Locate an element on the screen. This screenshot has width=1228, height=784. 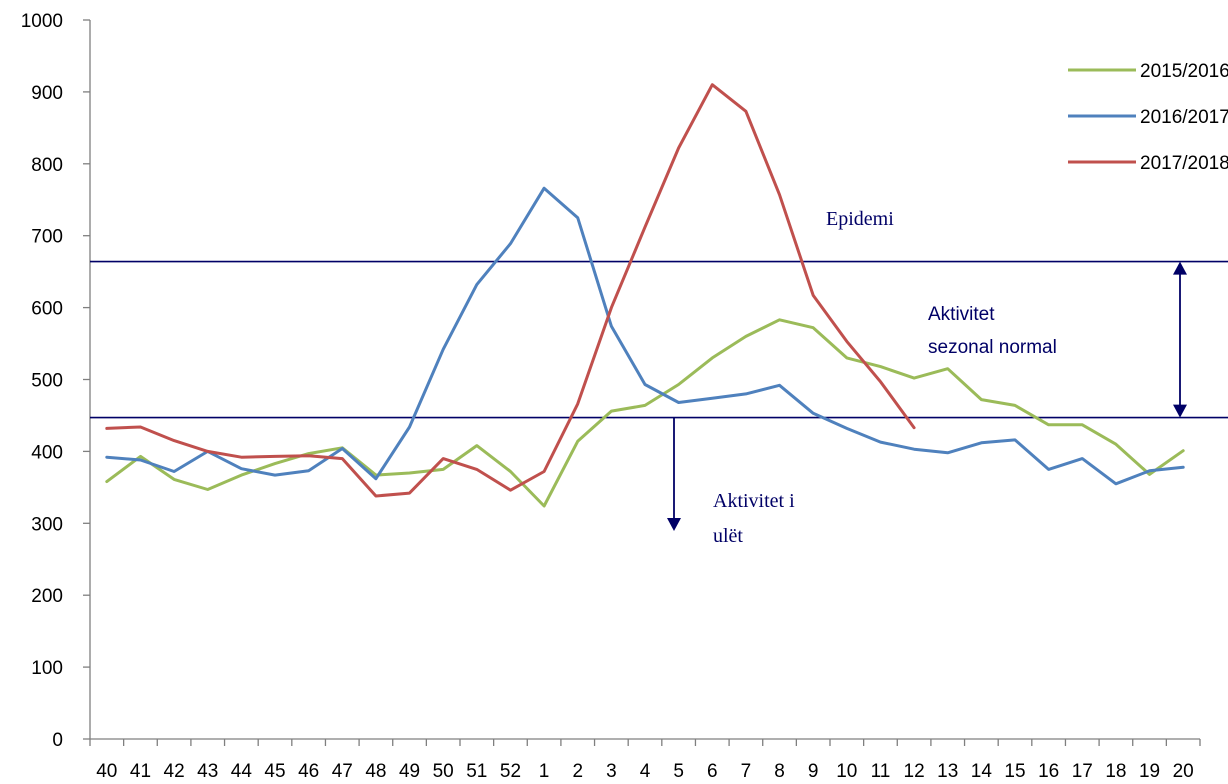
legend: 2015/2016 2016/2017 2017/2018 is located at coordinates (1148, 117).